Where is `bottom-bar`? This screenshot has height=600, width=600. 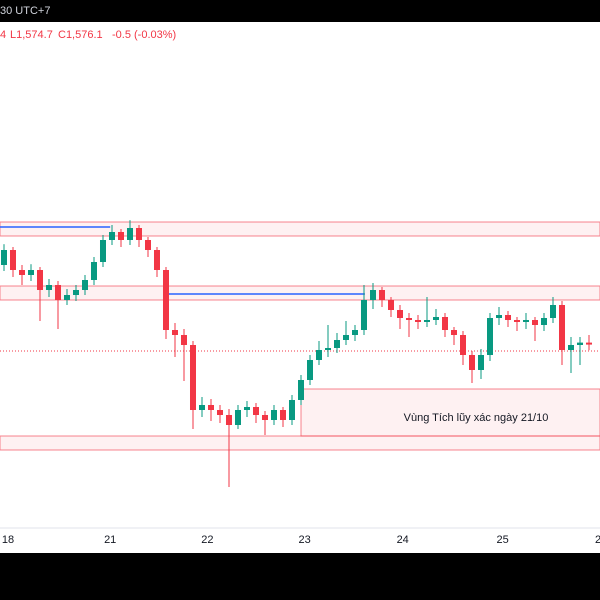 bottom-bar is located at coordinates (300, 576).